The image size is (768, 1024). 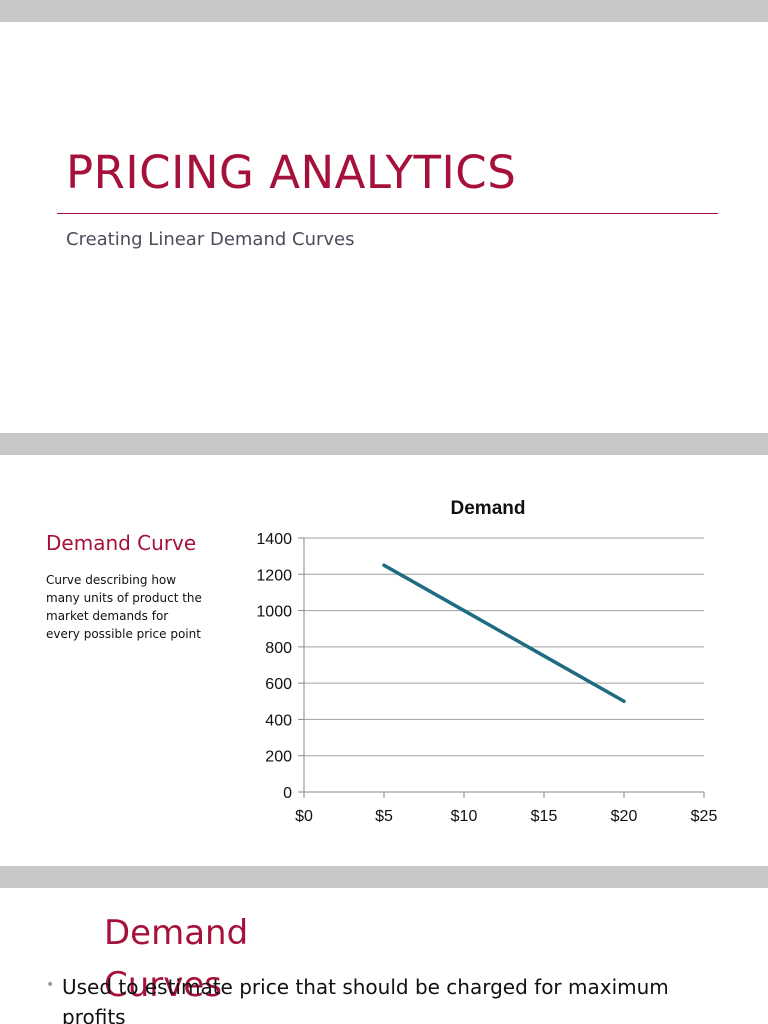 What do you see at coordinates (387, 213) in the screenshot?
I see `title-divider` at bounding box center [387, 213].